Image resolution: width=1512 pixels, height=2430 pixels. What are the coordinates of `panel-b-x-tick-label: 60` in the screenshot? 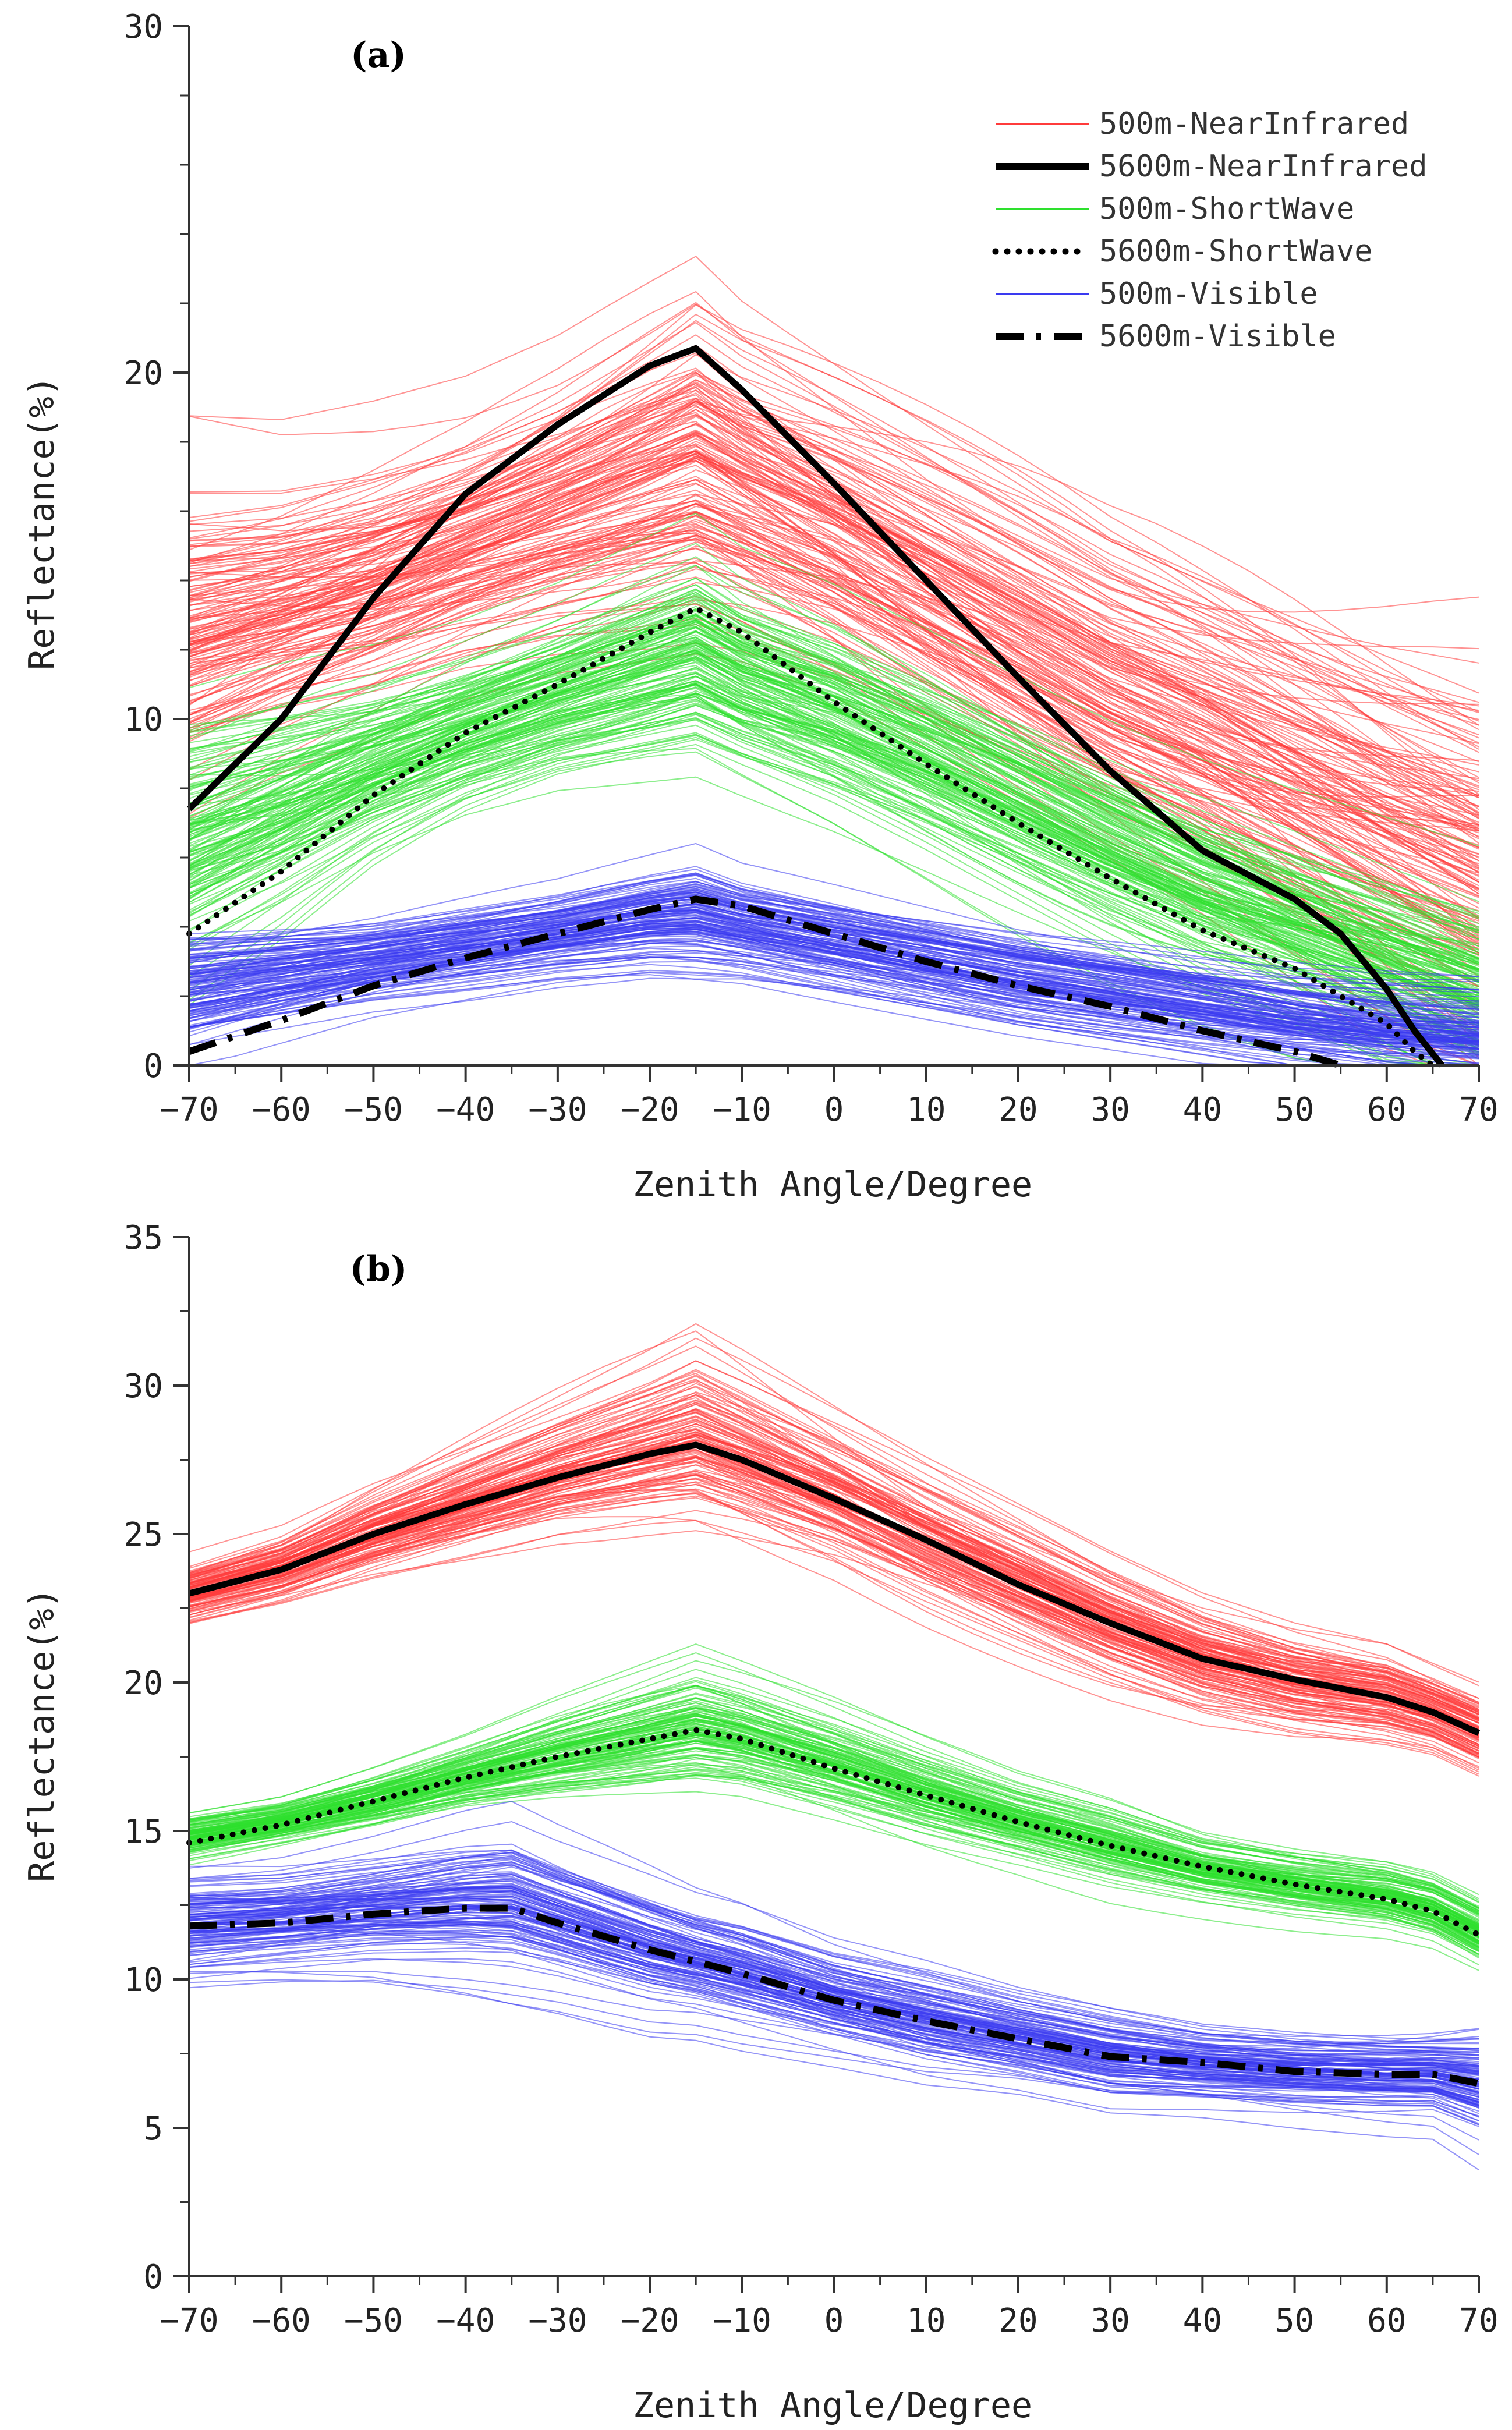 It's located at (1386, 2321).